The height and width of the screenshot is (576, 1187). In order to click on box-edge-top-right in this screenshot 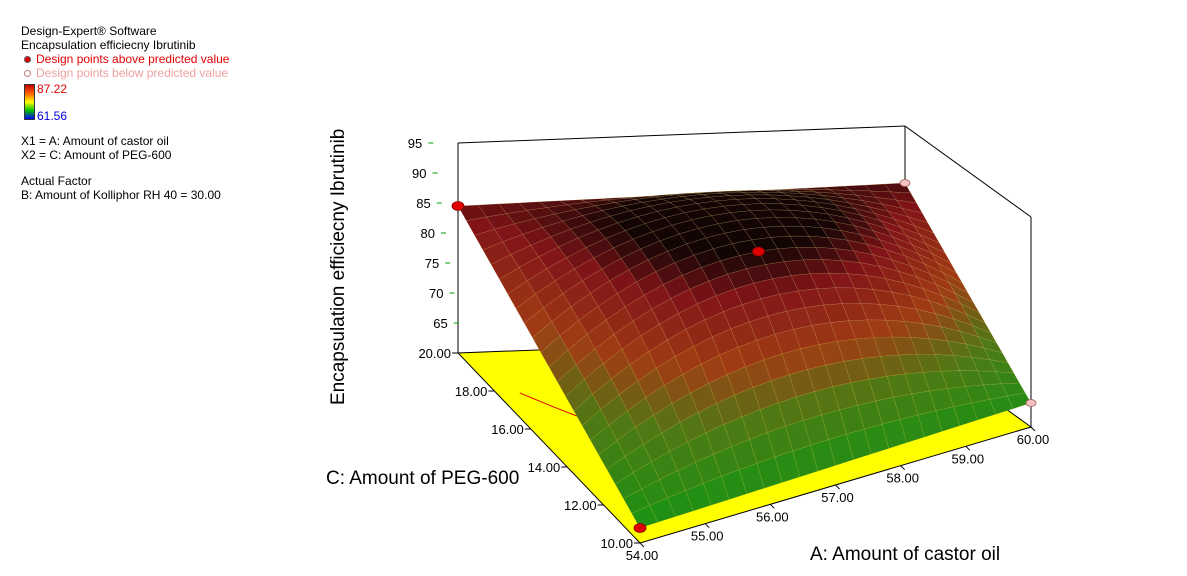, I will do `click(968, 171)`.